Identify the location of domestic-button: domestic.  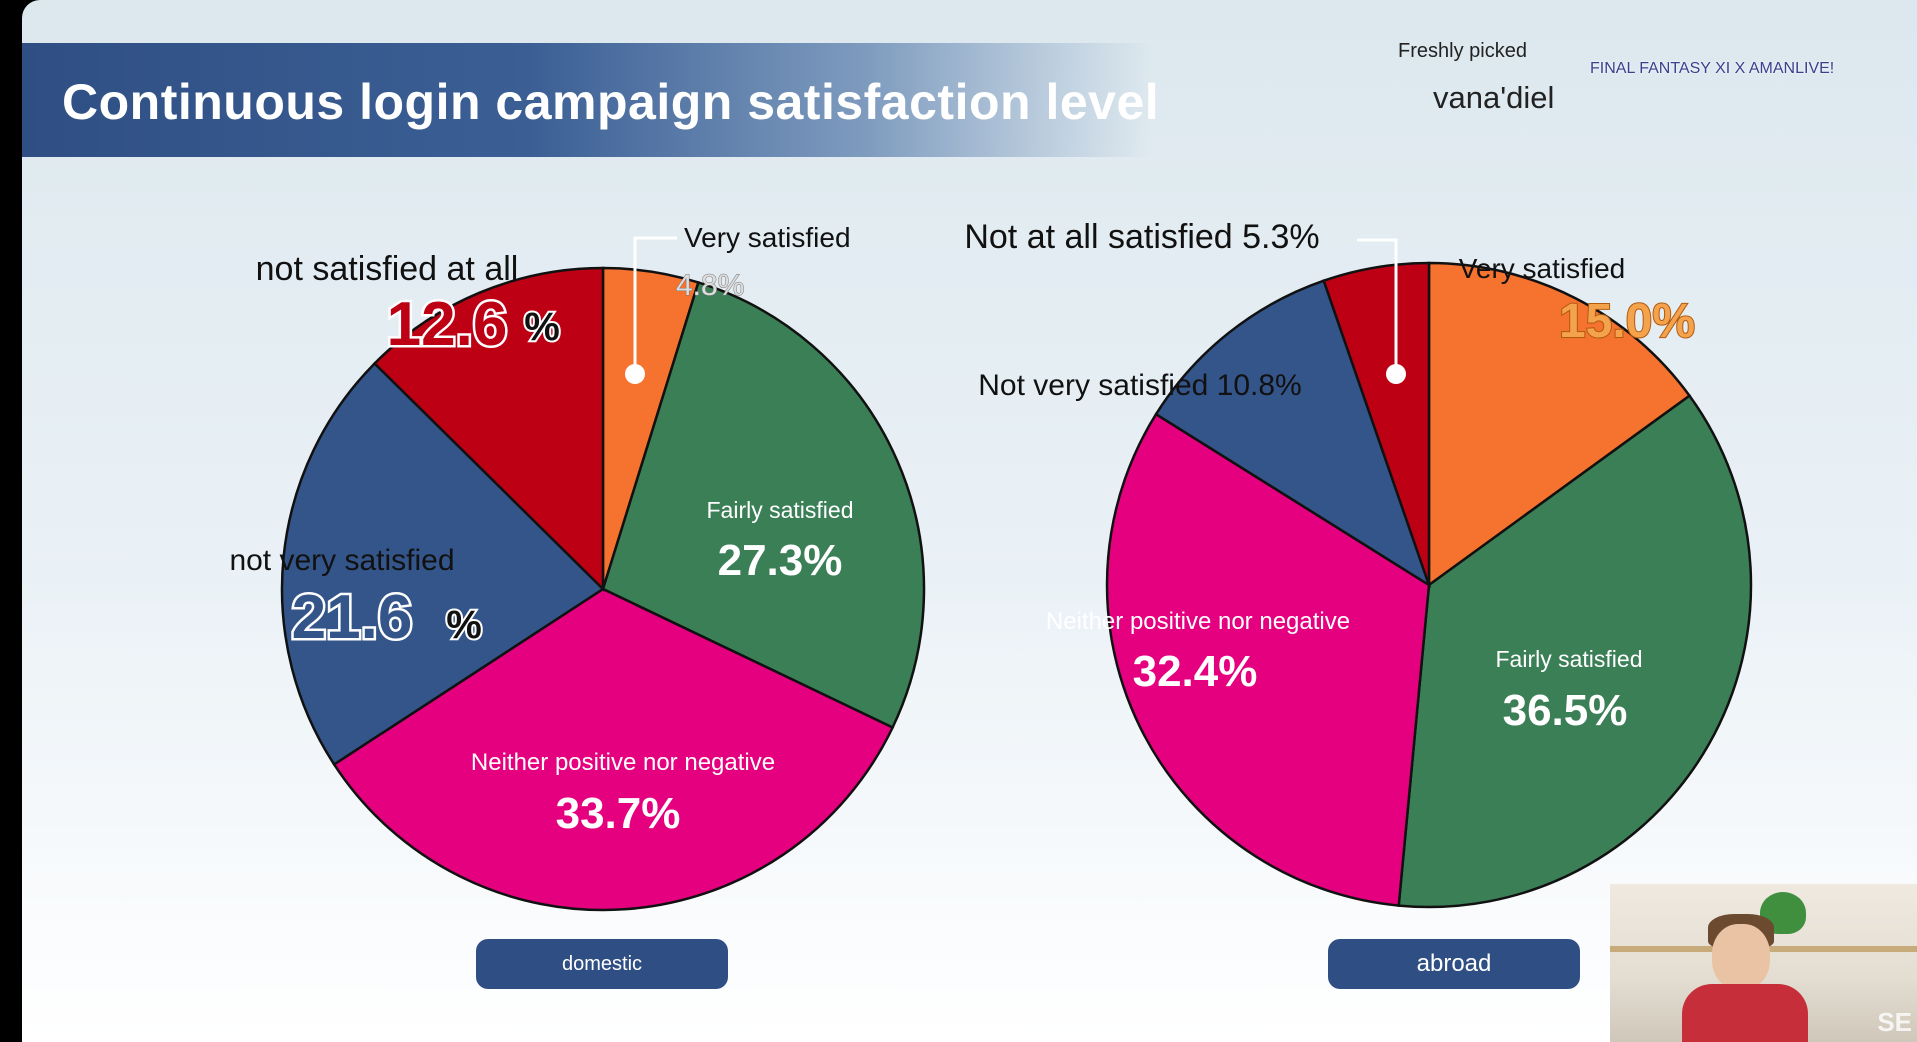
(602, 964).